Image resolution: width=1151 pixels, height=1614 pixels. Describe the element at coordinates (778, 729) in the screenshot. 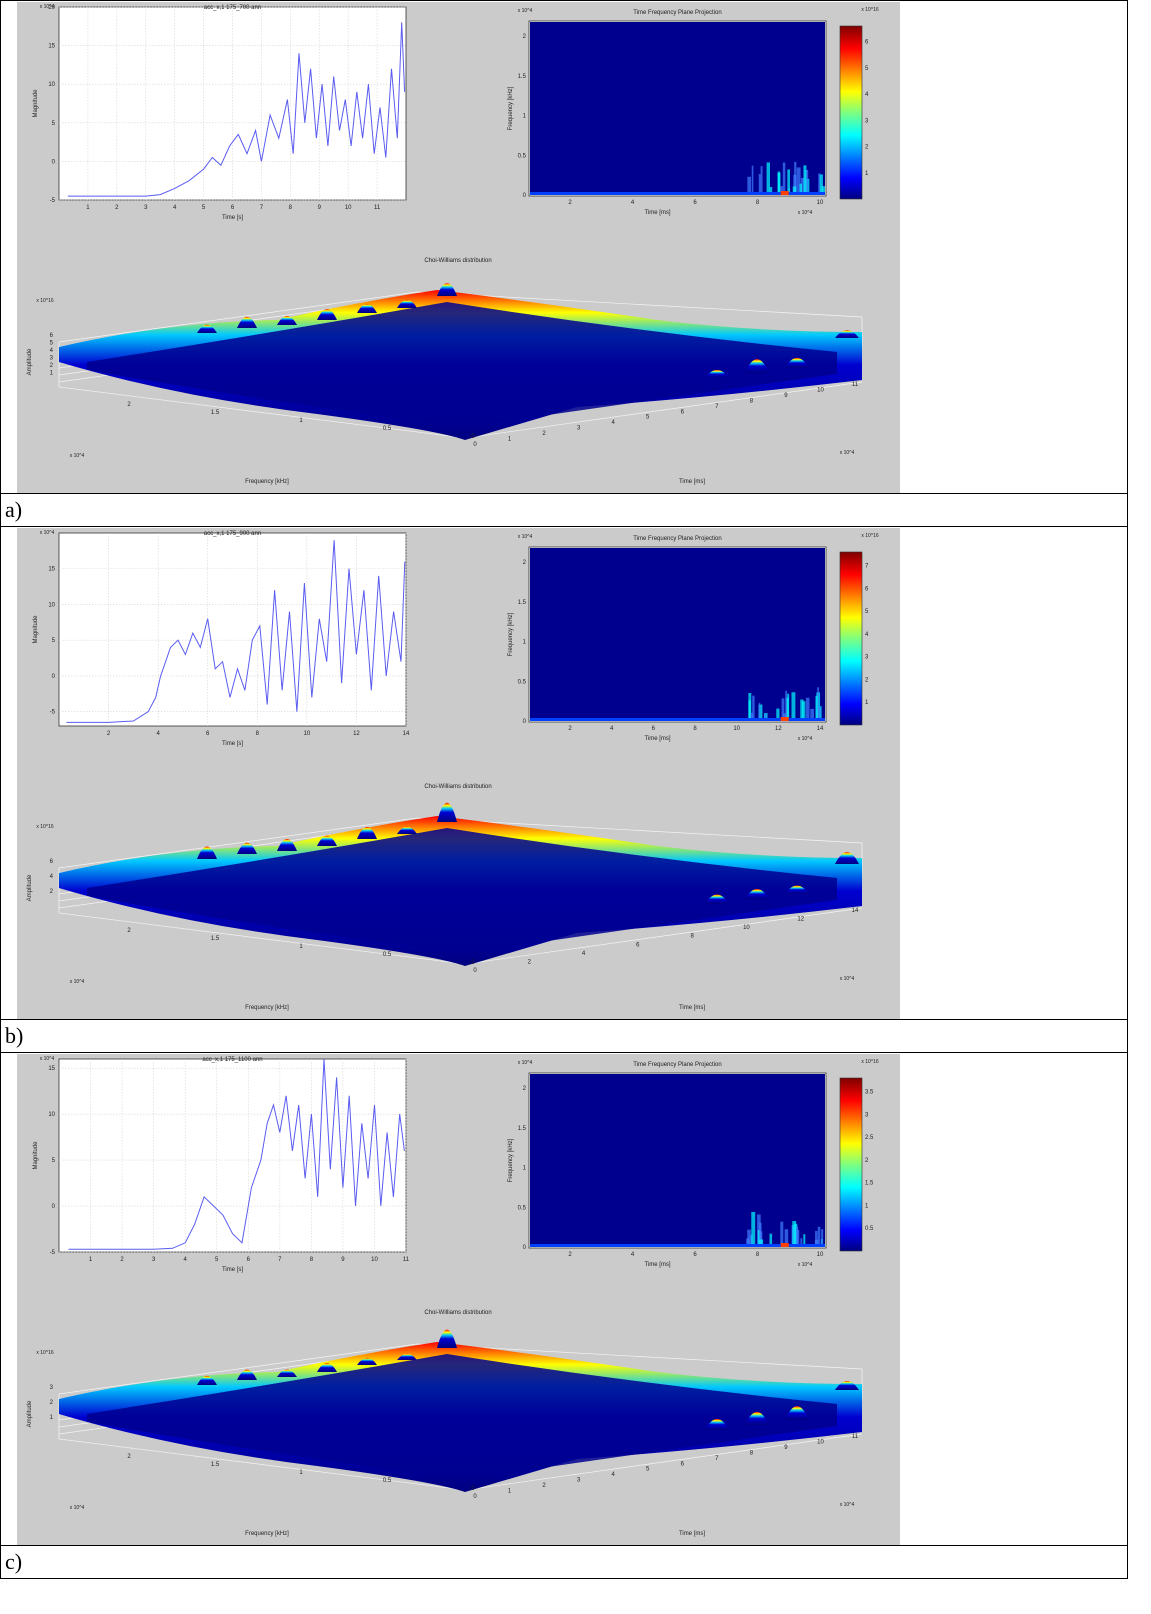

I see `tf-x-tick: 12` at that location.